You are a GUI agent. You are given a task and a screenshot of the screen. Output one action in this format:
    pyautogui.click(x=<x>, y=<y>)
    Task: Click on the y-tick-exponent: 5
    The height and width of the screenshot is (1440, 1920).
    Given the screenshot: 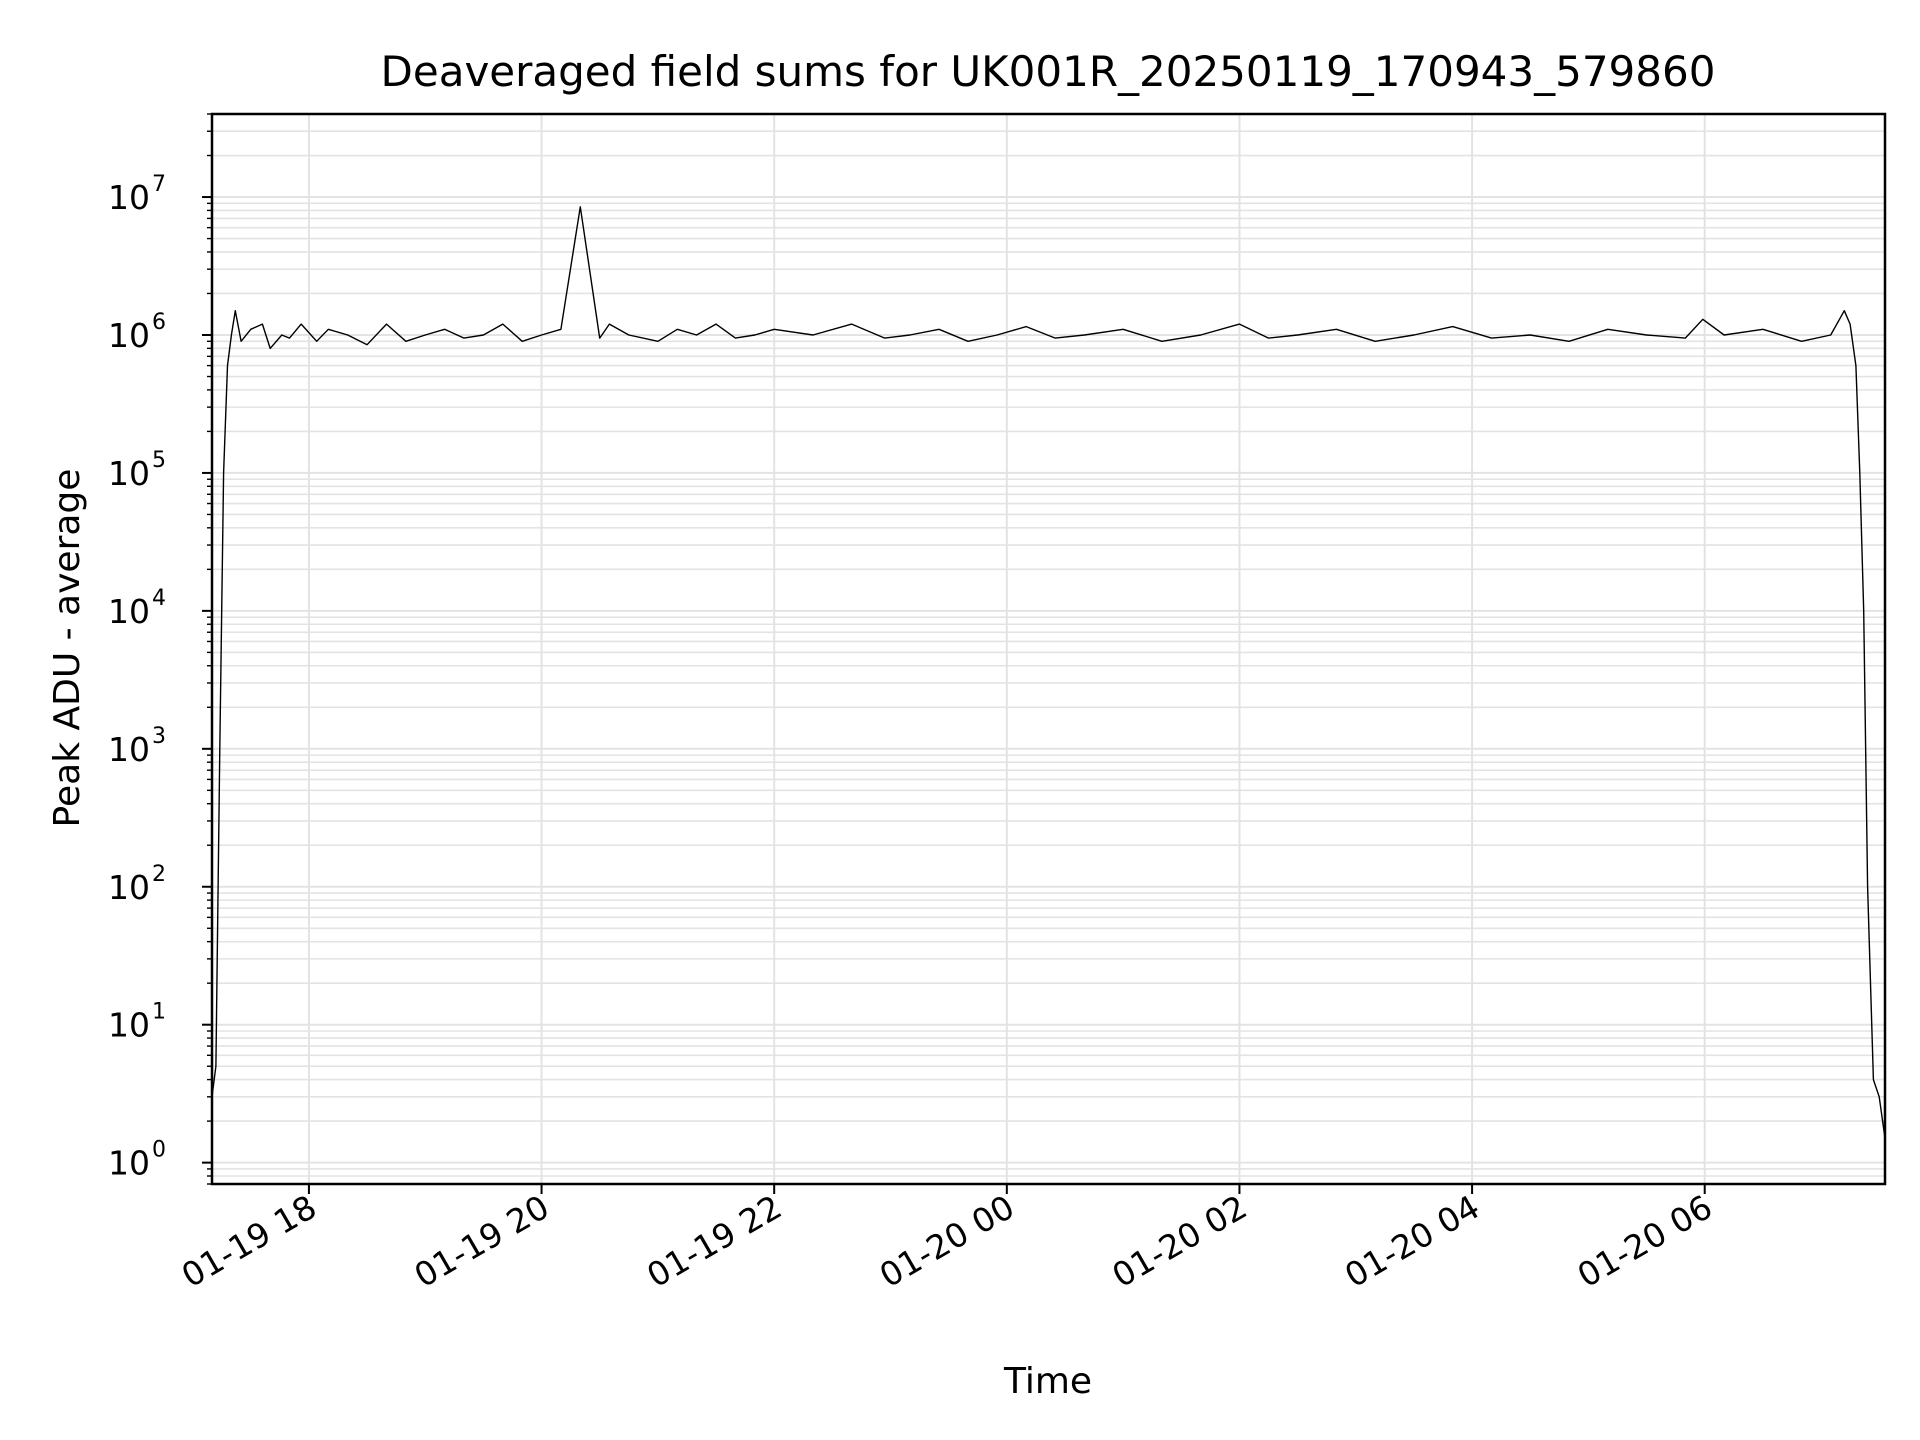 What is the action you would take?
    pyautogui.click(x=159, y=460)
    